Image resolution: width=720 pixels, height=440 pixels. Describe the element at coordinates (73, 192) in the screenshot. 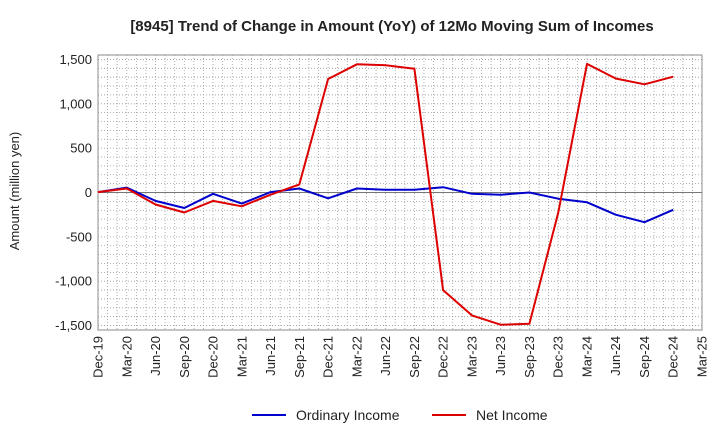

I see `y-axis-ticks: 1,500 1,000 500 0 -500 -1,000 -1,500` at that location.